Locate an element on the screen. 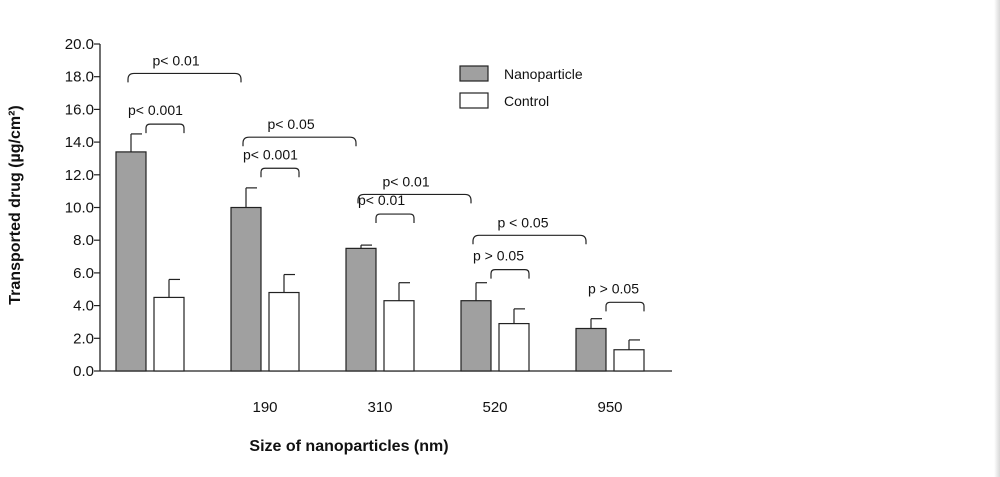  legend-swatch-nanoparticle is located at coordinates (474, 73).